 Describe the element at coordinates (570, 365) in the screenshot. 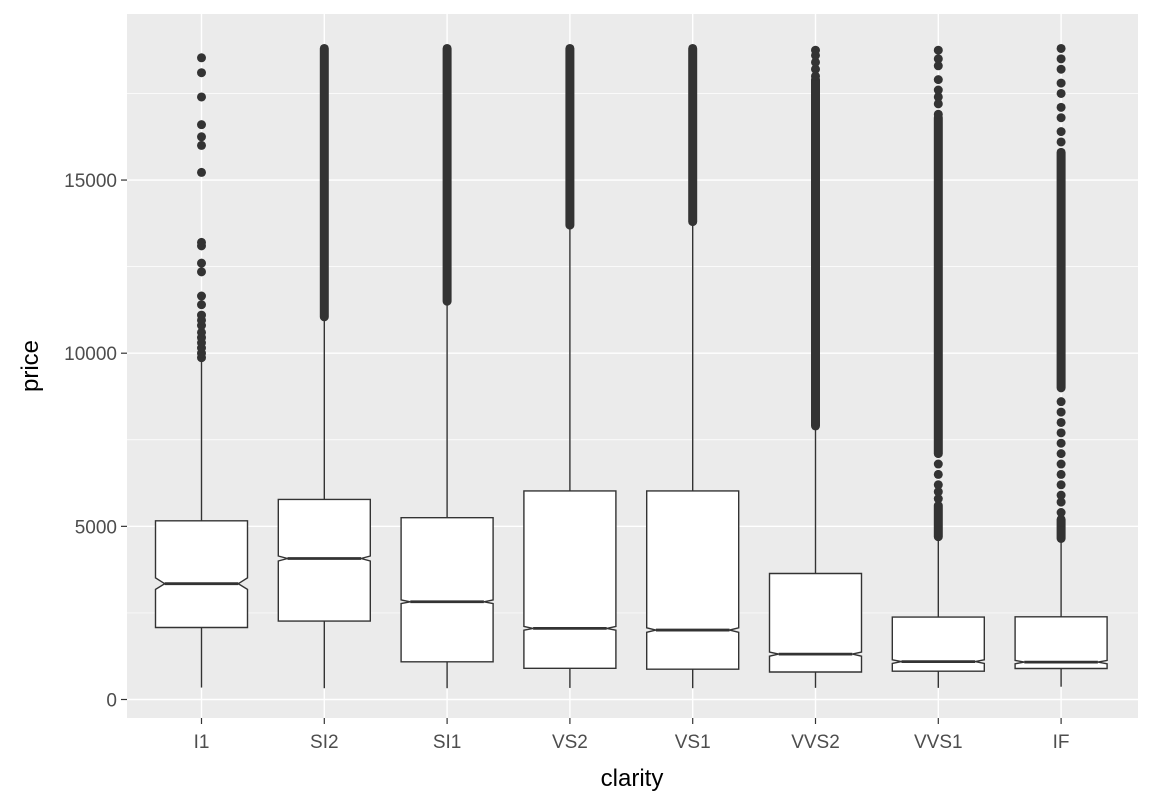

I see `box-vs2` at that location.